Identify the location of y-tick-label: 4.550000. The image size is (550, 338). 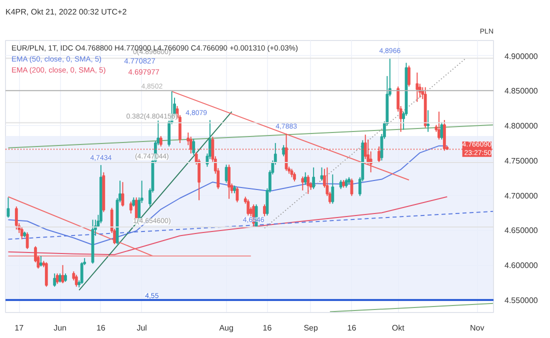
(521, 300).